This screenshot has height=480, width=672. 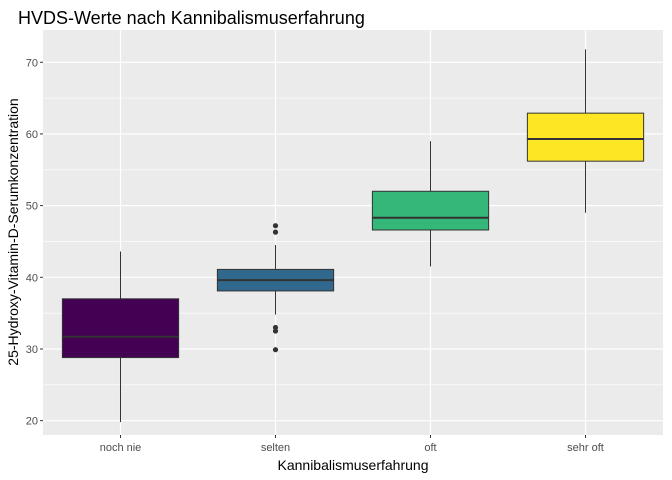 I want to click on box-sehr-oft, so click(x=585, y=131).